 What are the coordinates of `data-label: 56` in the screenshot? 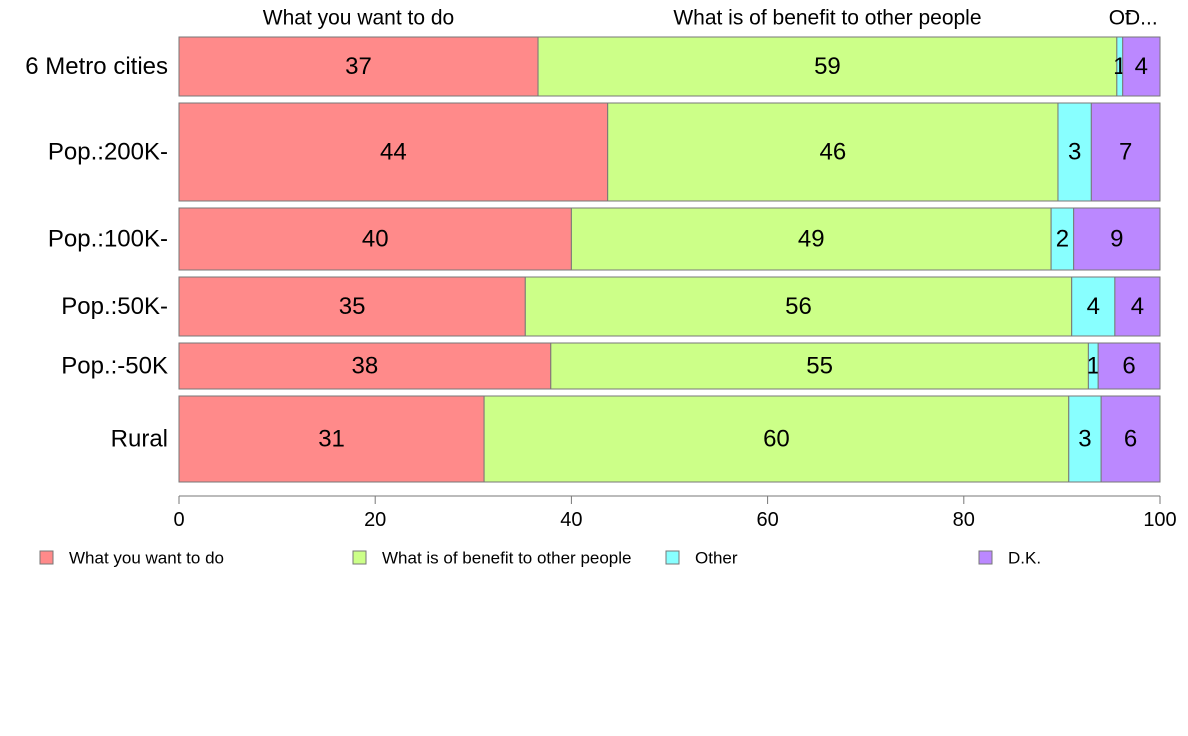 It's located at (798, 306).